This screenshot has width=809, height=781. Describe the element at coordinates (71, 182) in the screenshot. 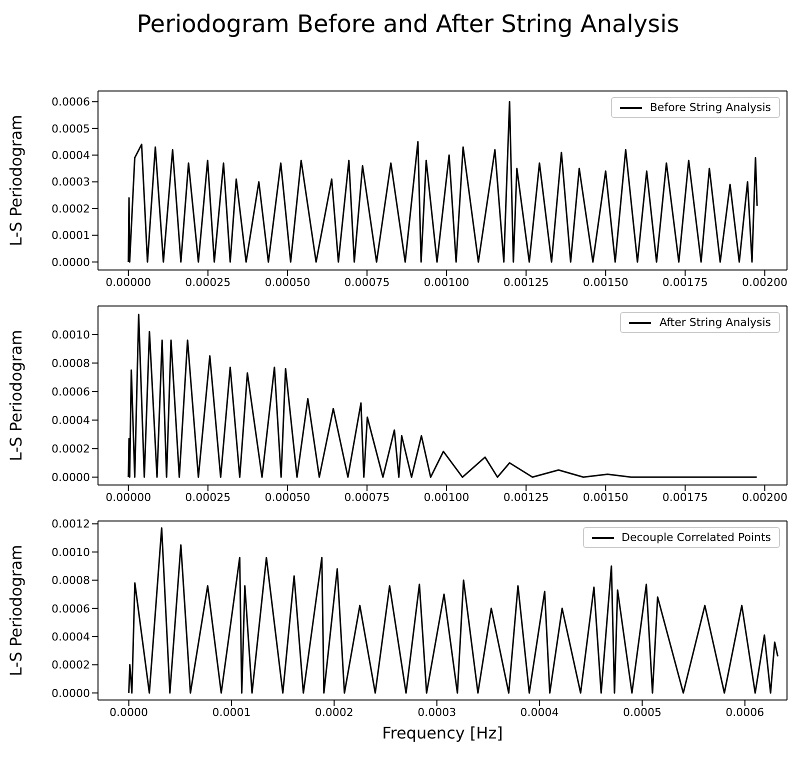

I see `y-tick-label: 0.0003` at that location.